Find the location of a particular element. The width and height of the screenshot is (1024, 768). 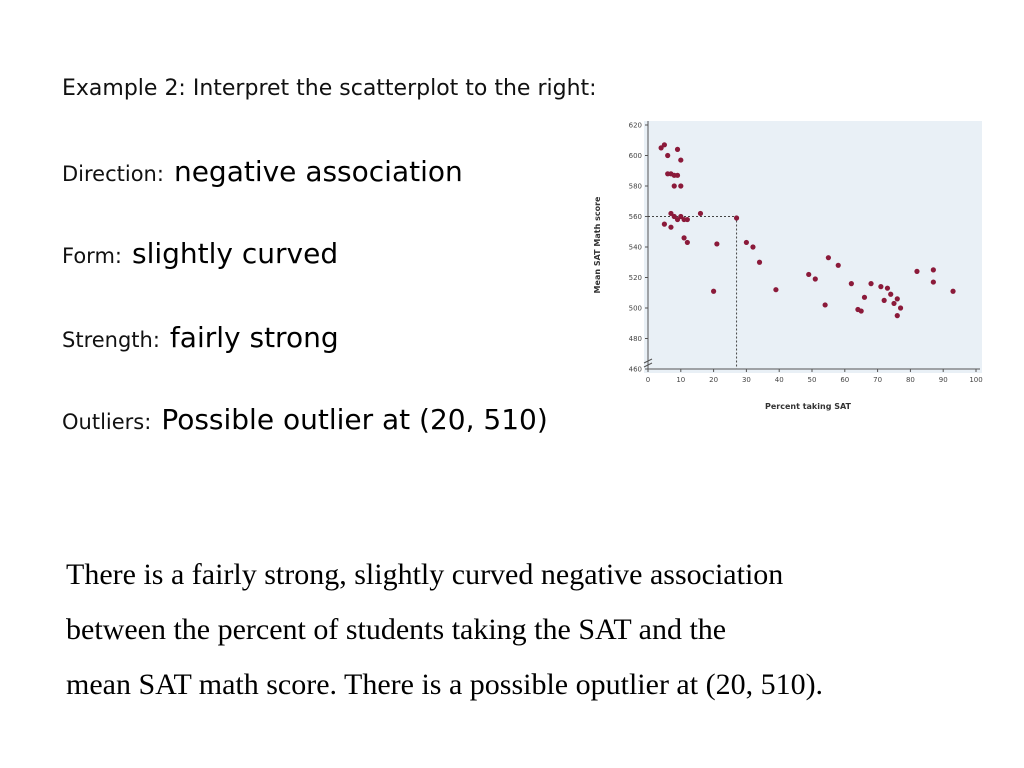

y-tick-label: 620 is located at coordinates (635, 126).